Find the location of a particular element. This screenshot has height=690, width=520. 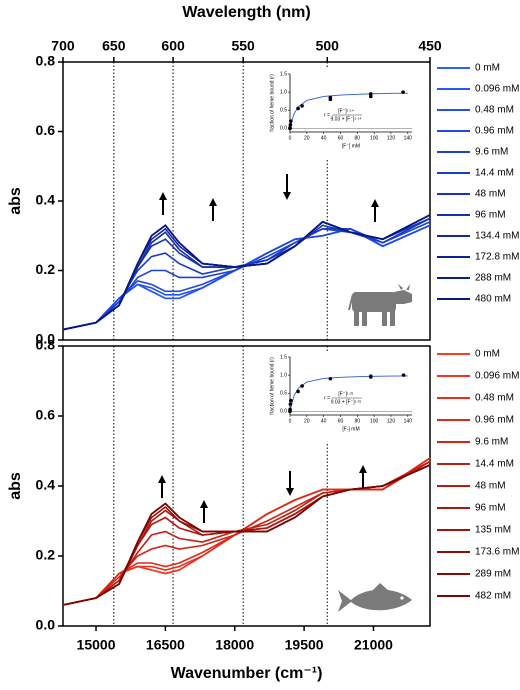

inset-x-tick-label: 20 is located at coordinates (307, 421).